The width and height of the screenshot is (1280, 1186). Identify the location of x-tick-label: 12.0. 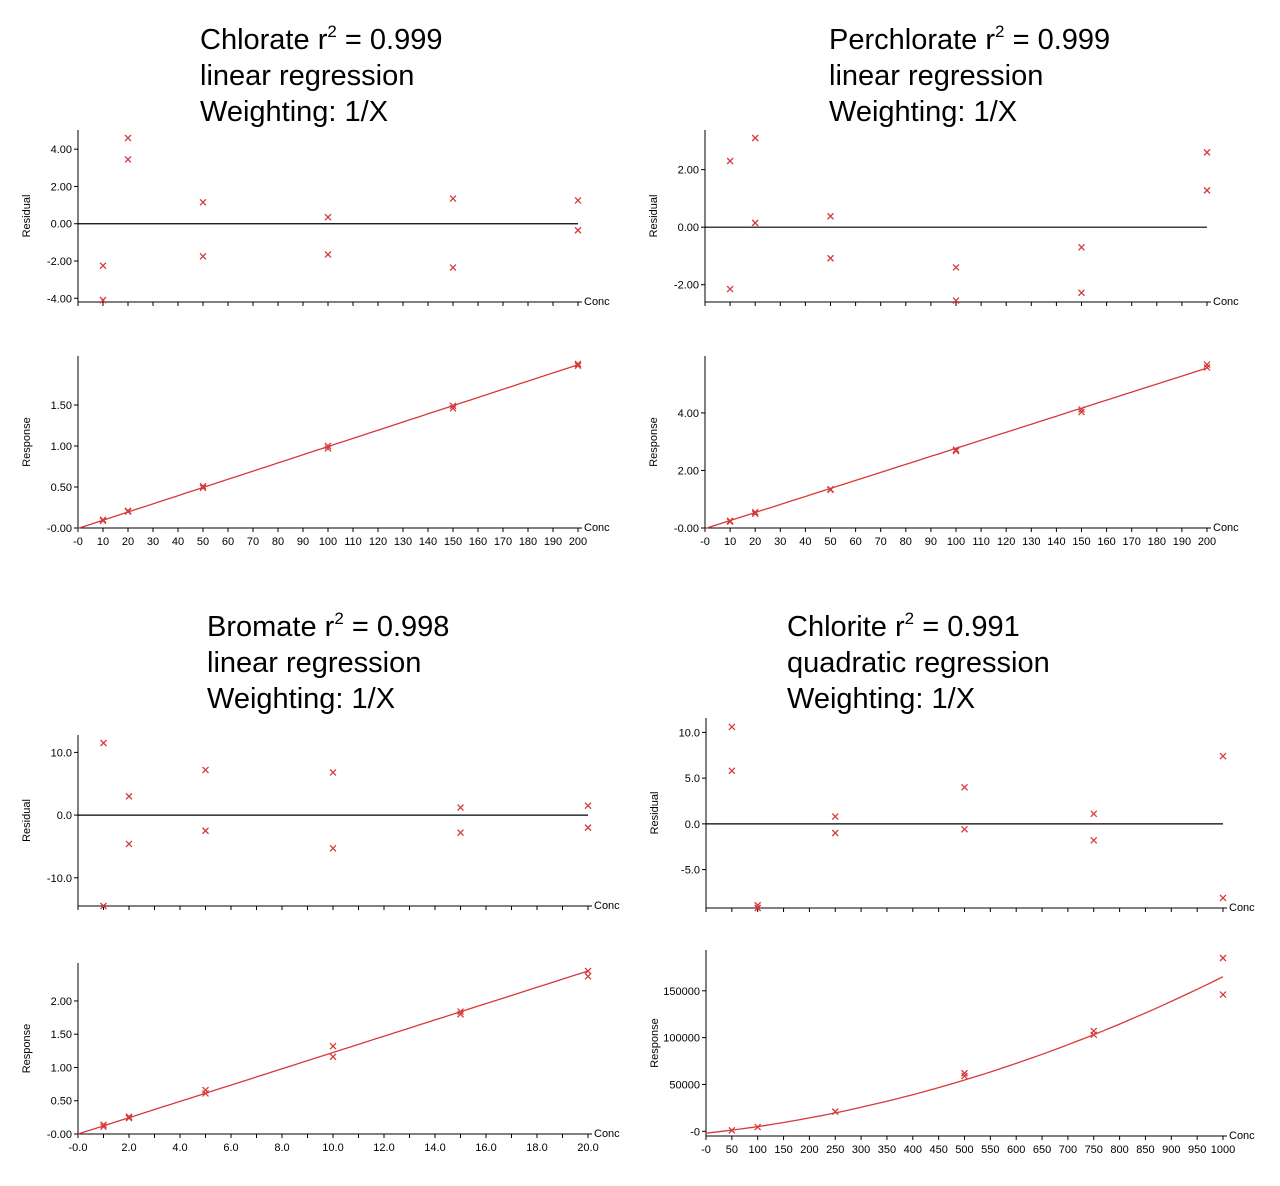
(383, 1148).